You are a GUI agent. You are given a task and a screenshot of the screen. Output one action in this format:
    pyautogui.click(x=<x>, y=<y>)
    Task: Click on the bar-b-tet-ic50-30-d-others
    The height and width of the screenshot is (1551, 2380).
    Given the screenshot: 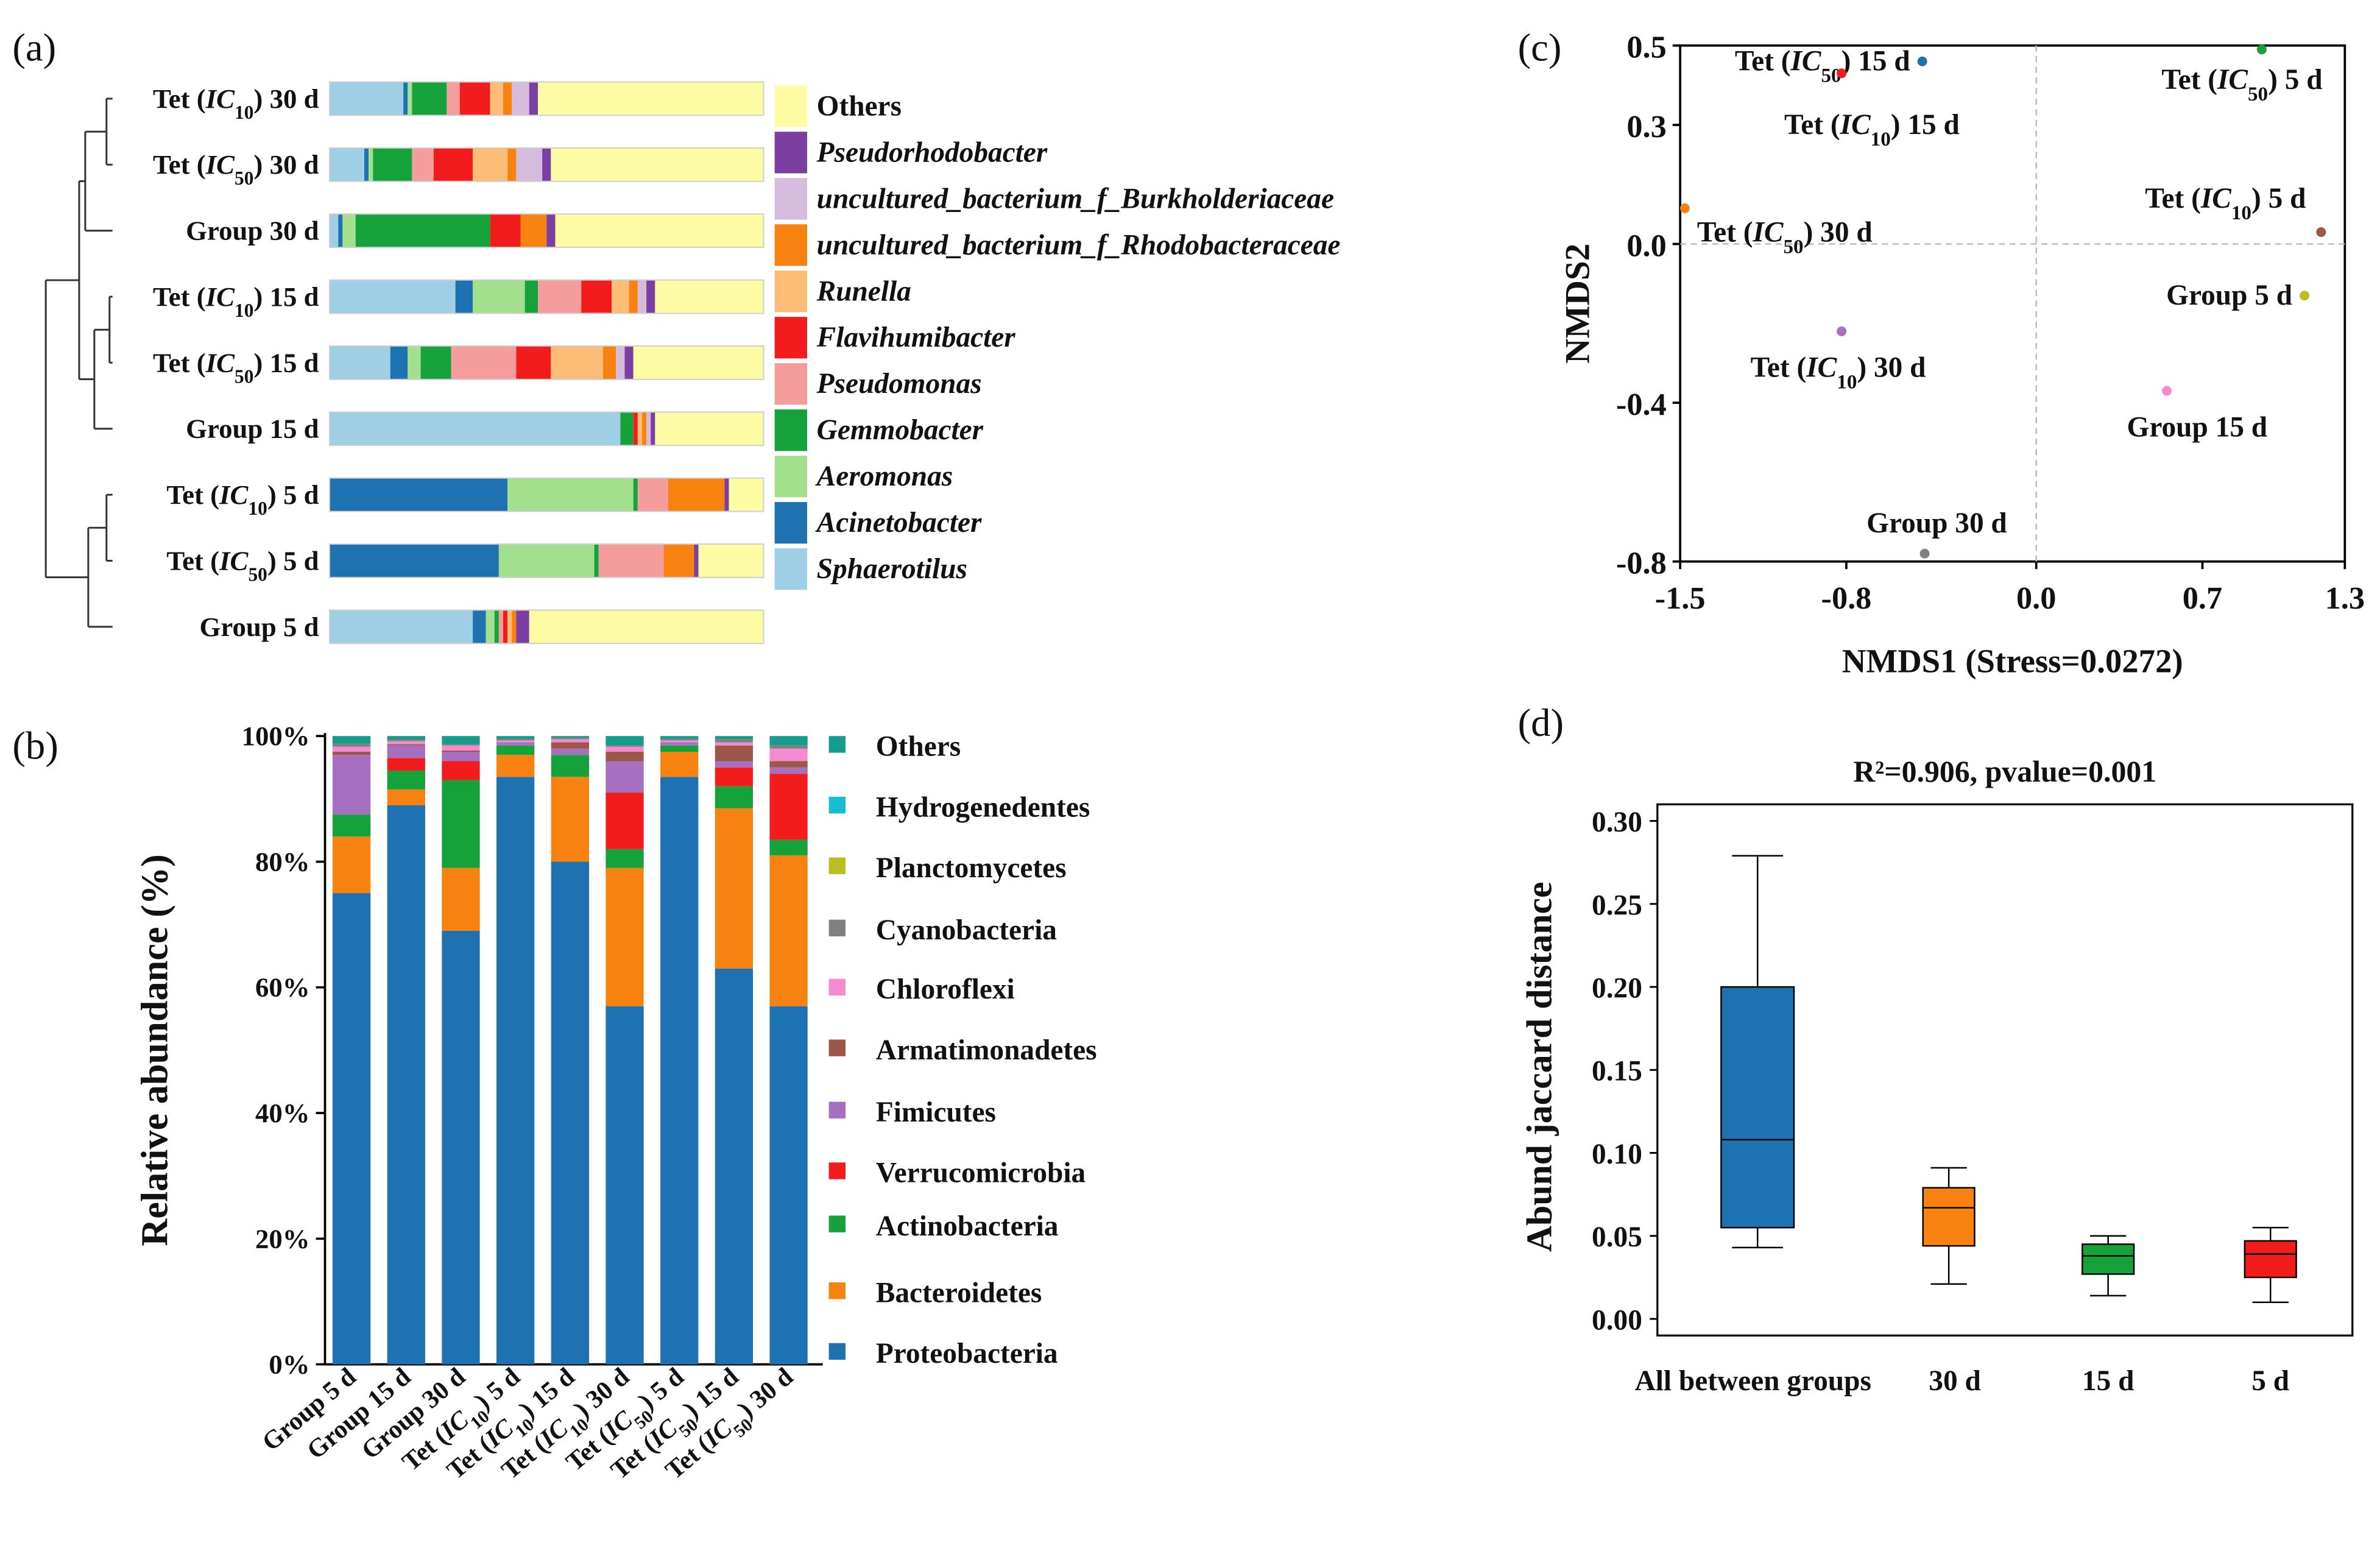 What is the action you would take?
    pyautogui.click(x=788, y=741)
    